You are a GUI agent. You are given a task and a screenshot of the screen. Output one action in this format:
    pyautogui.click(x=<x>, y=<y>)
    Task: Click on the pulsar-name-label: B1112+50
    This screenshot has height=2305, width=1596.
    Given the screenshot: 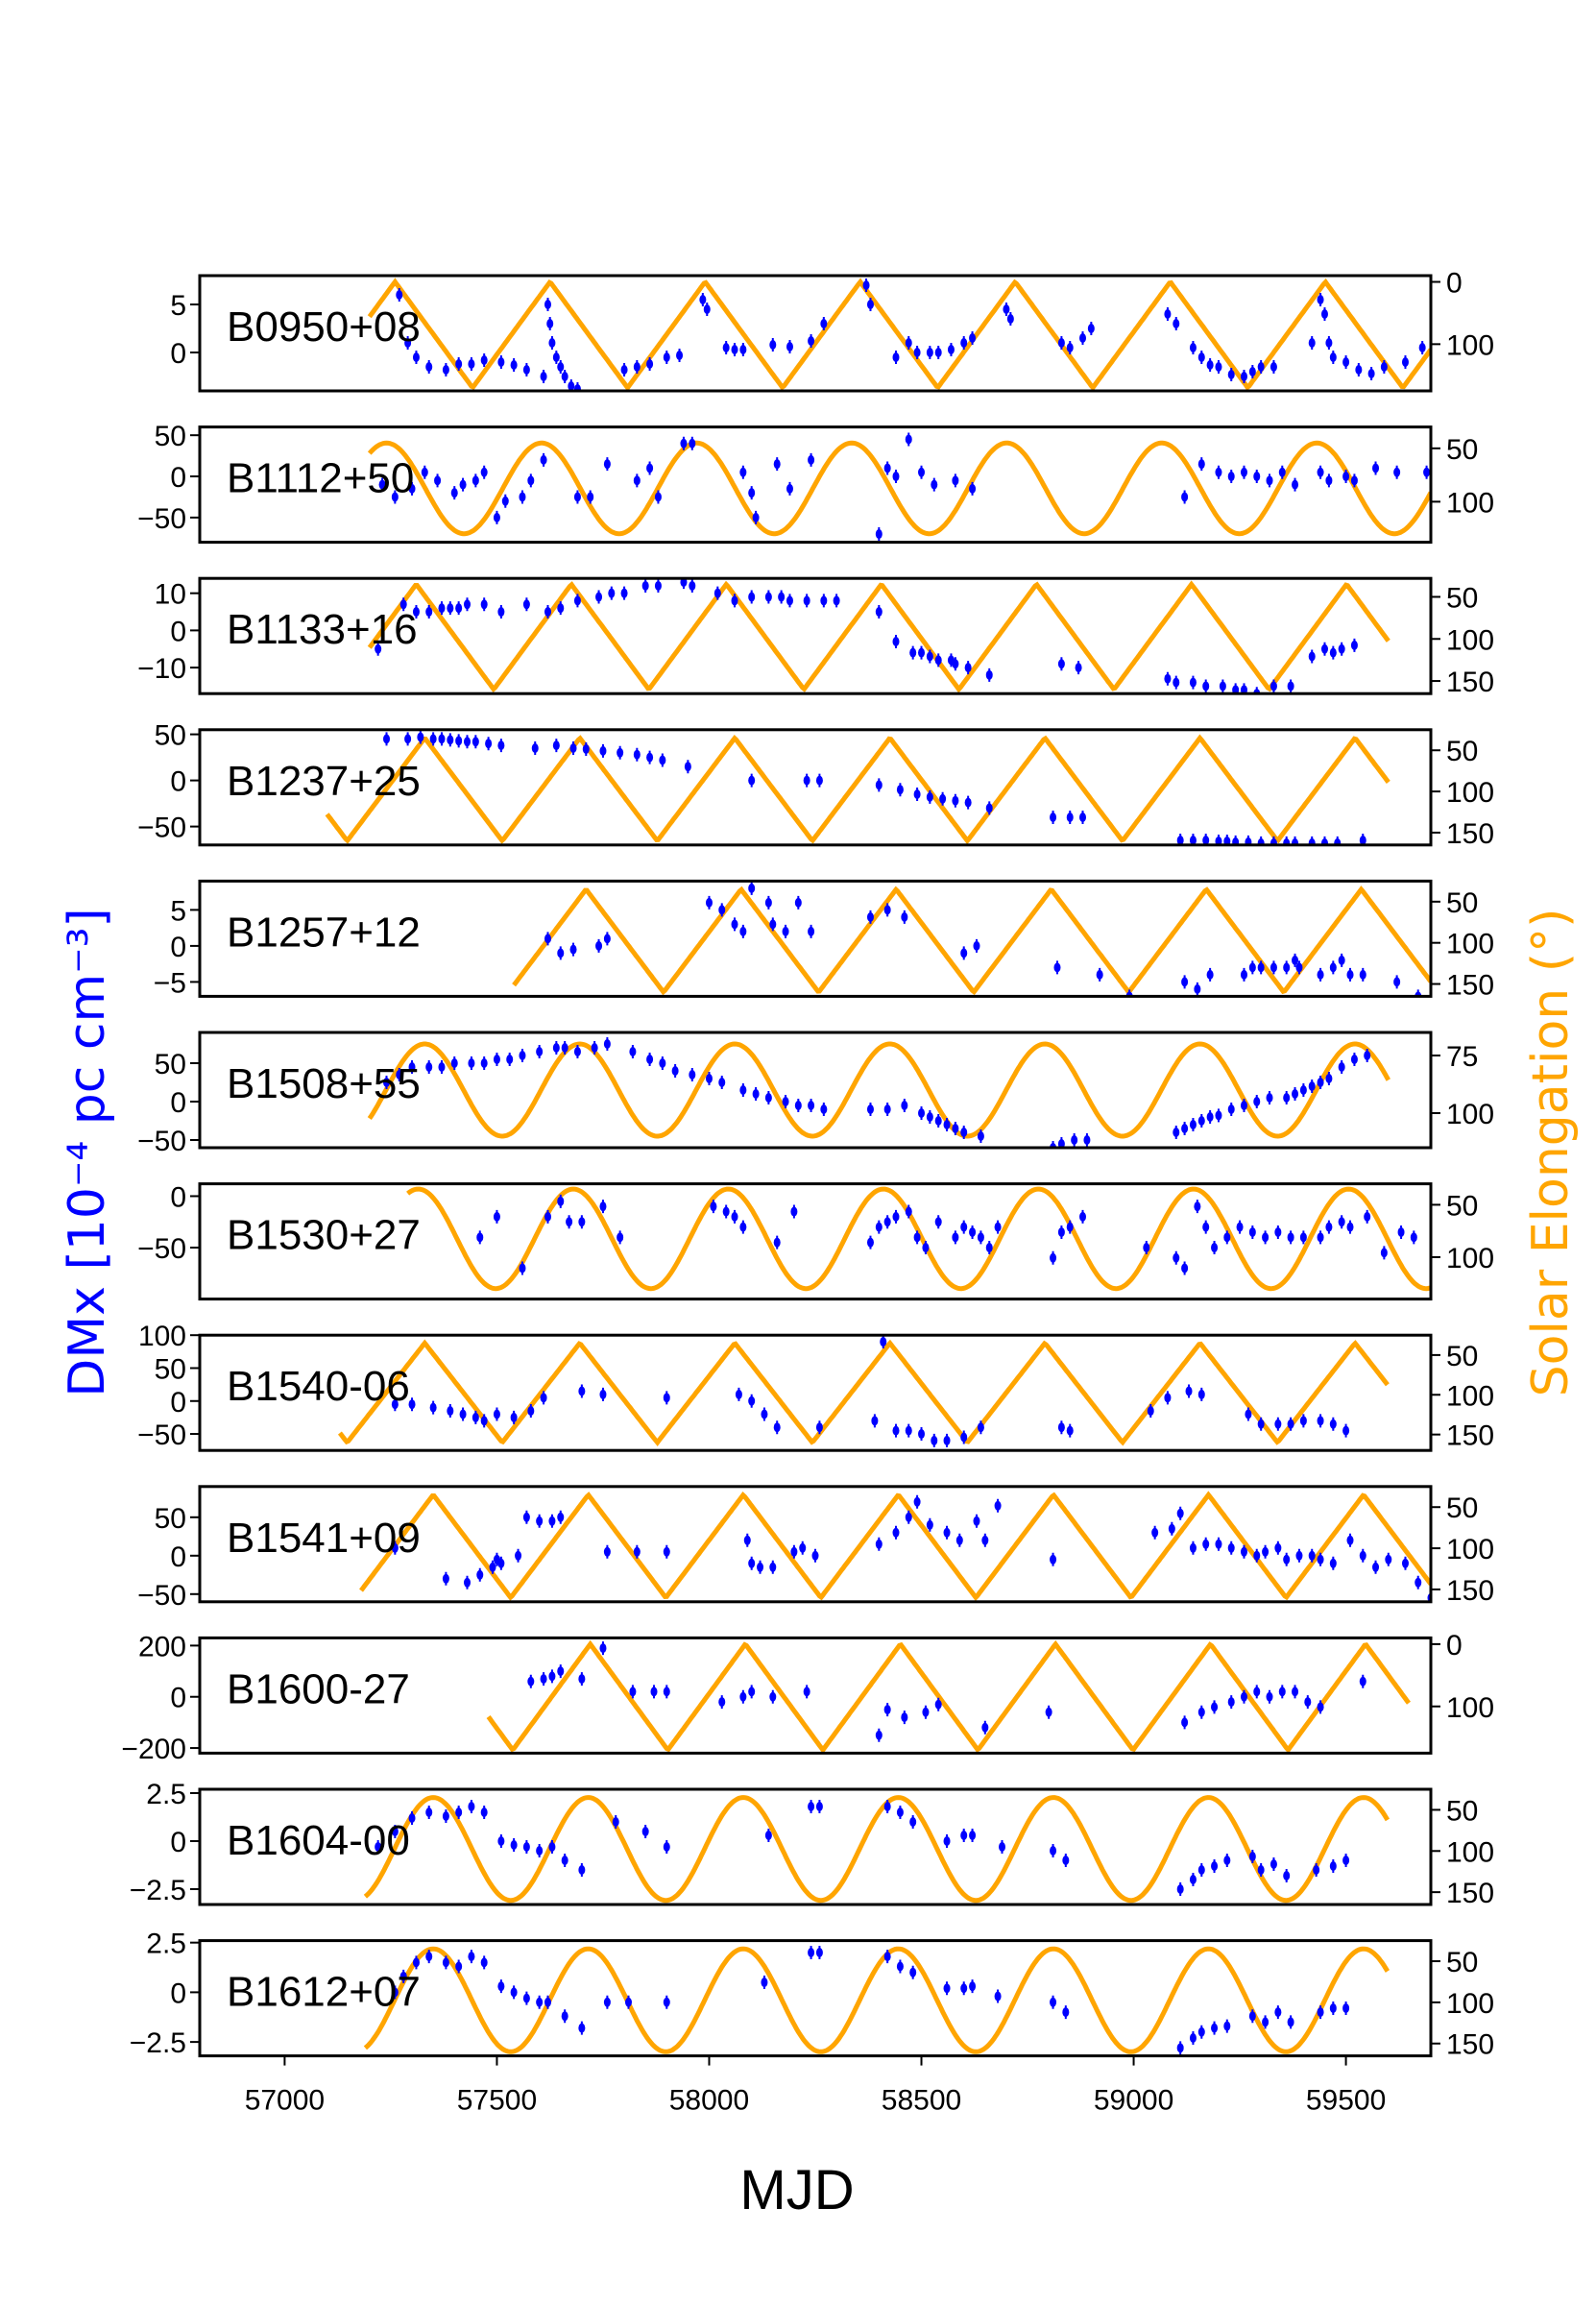 What is the action you would take?
    pyautogui.click(x=320, y=478)
    